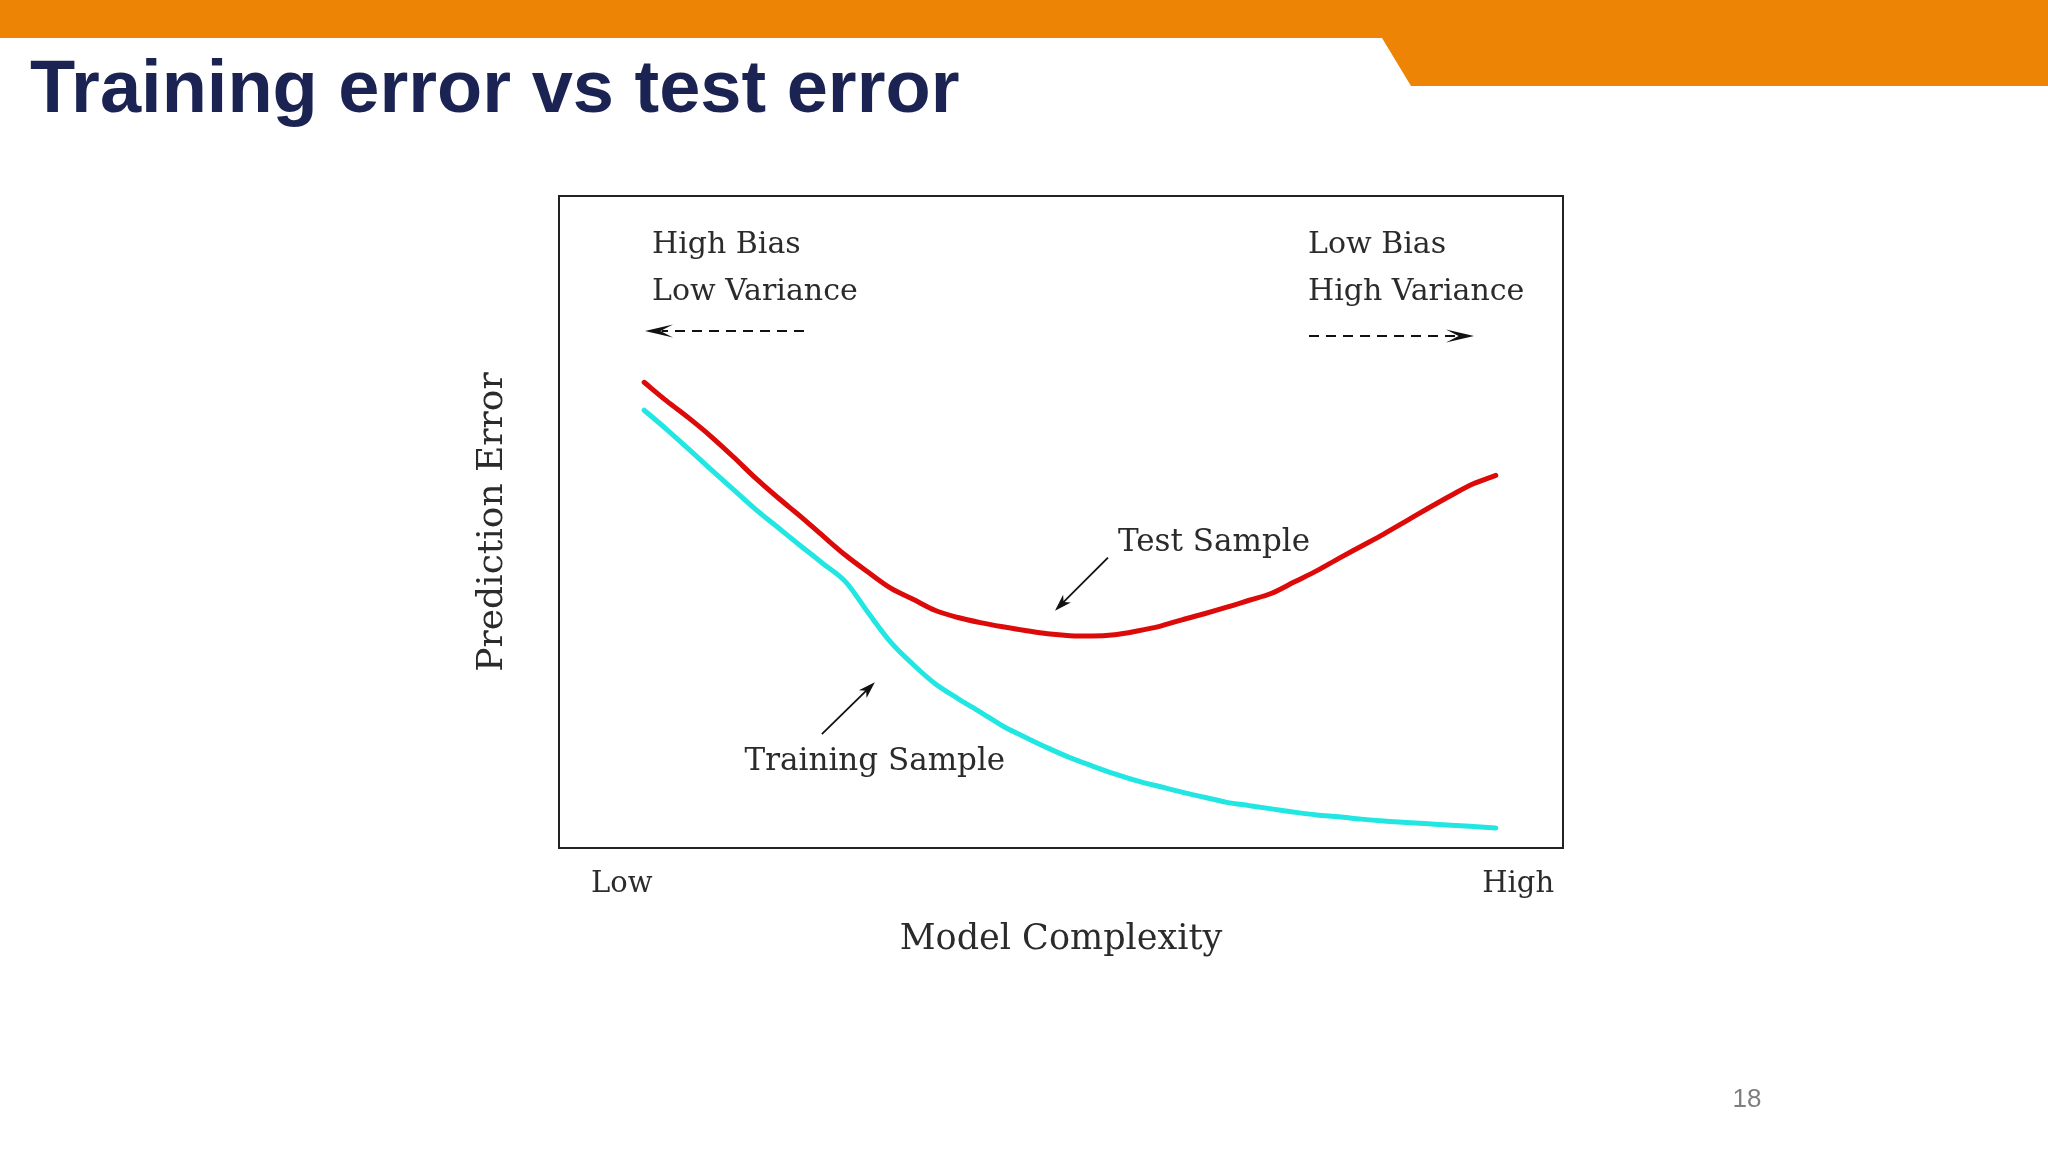  Describe the element at coordinates (489, 521) in the screenshot. I see `y-axis-title: Prediction Error` at that location.